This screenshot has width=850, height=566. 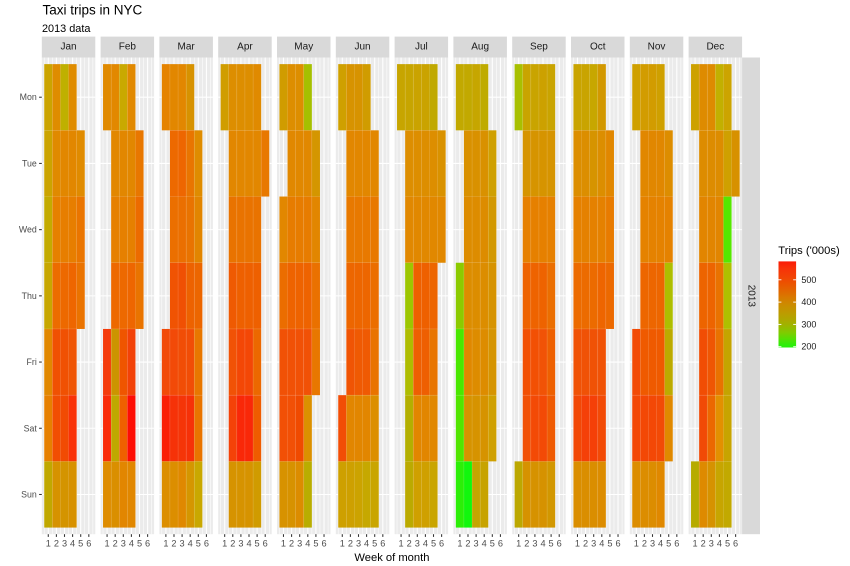 What do you see at coordinates (29, 494) in the screenshot?
I see `svg-text: Sun` at bounding box center [29, 494].